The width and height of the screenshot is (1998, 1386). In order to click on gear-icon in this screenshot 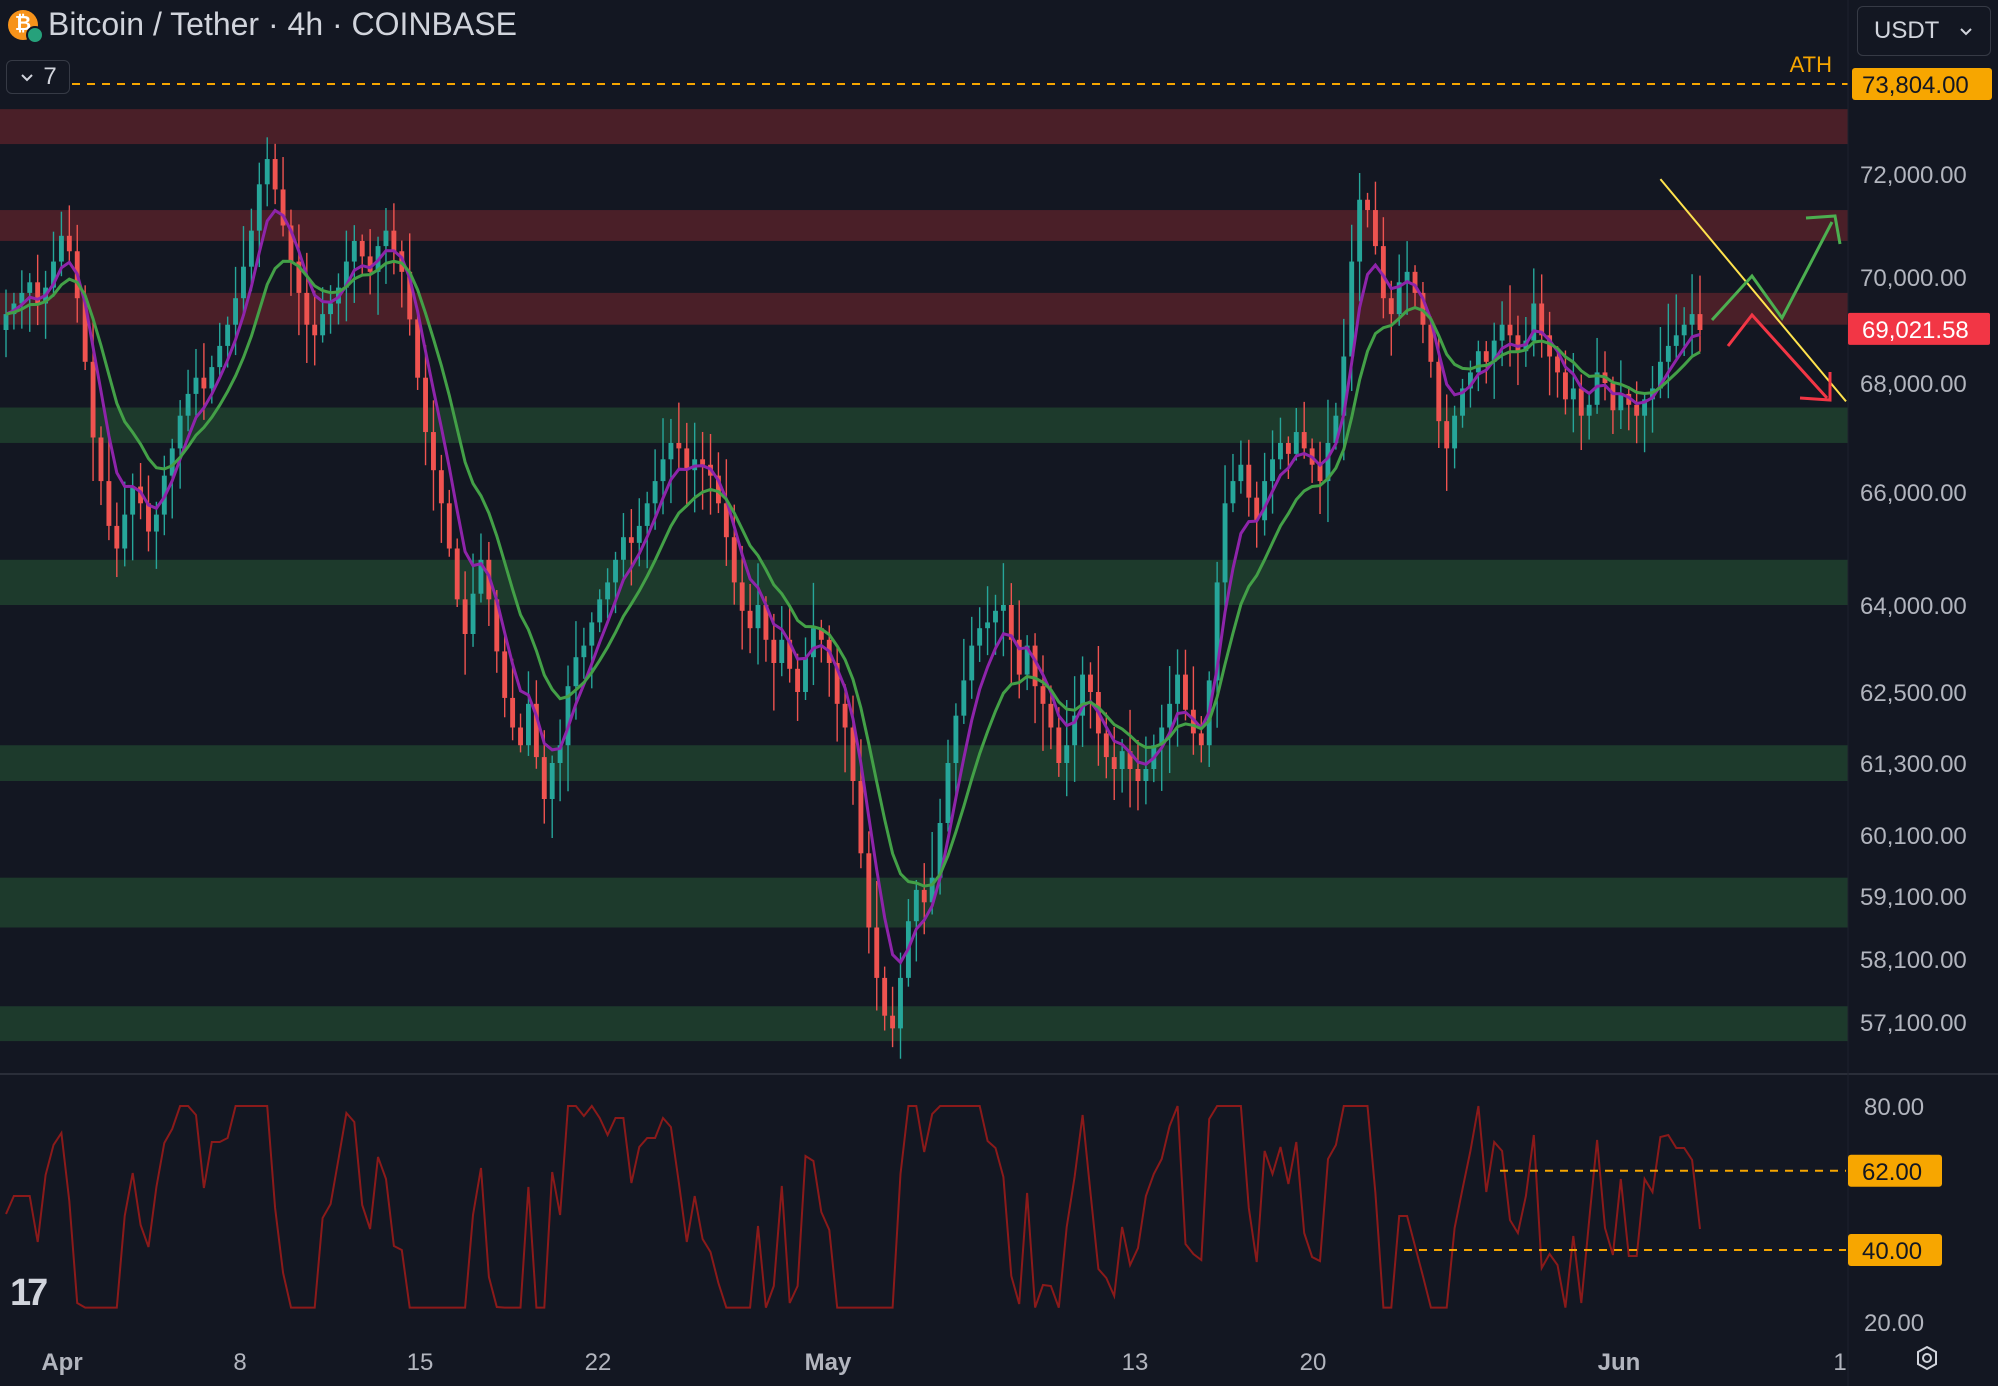, I will do `click(1927, 1359)`.